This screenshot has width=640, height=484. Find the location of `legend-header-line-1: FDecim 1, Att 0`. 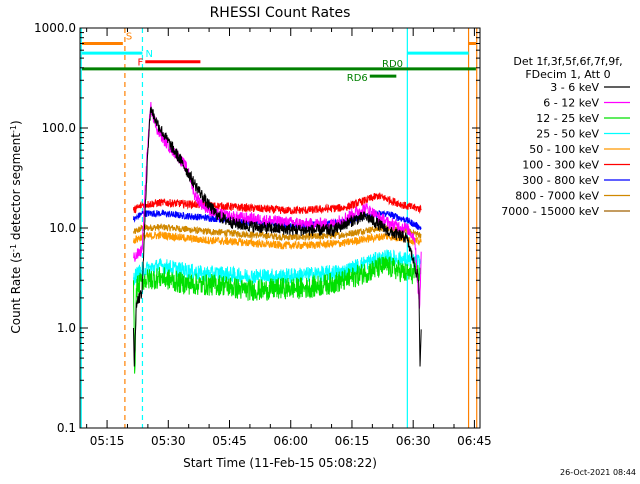

legend-header-line-1: FDecim 1, Att 0 is located at coordinates (567, 74).